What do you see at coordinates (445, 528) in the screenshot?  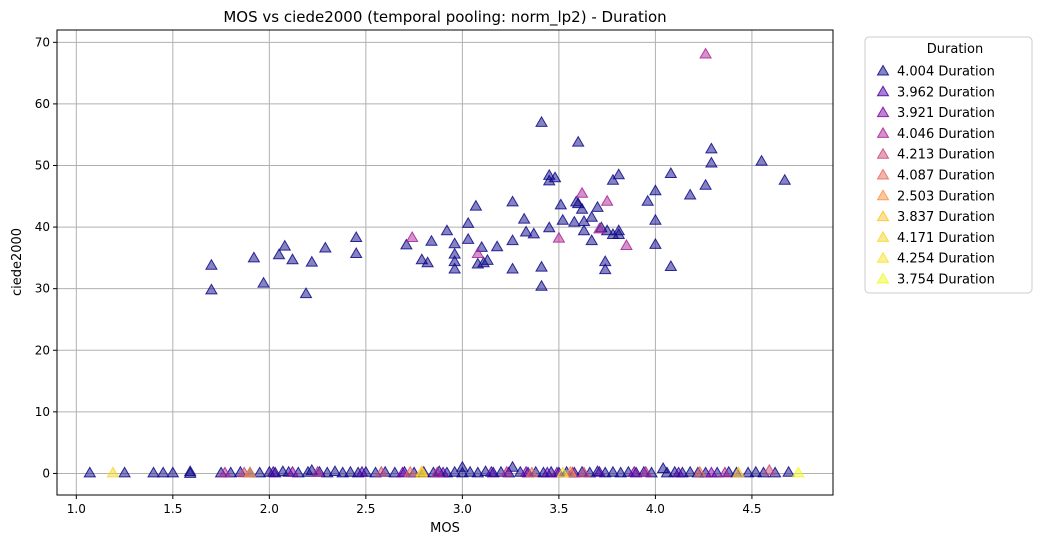 I see `x-axis-label: MOS` at bounding box center [445, 528].